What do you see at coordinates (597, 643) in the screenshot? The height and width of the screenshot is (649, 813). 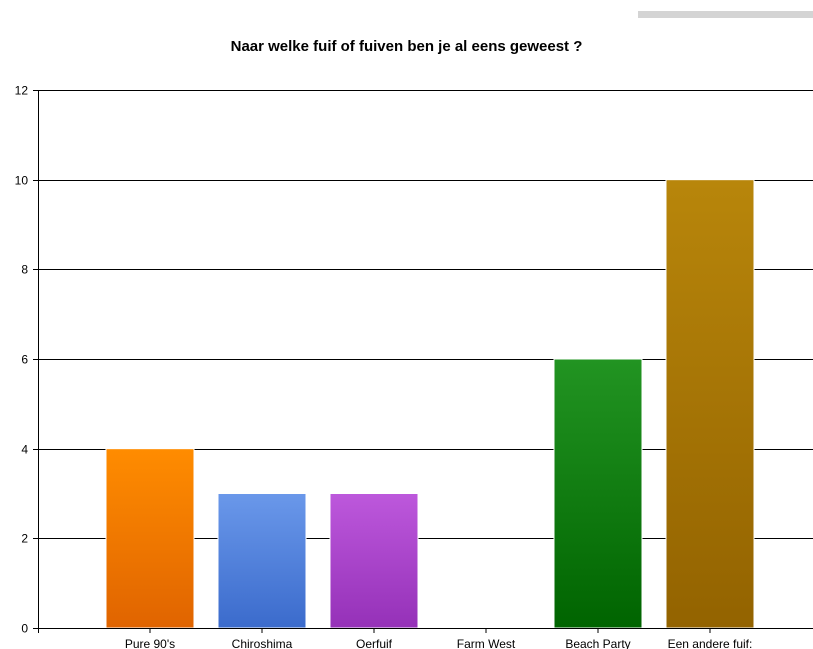 I see `x-category-label: Beach Party` at bounding box center [597, 643].